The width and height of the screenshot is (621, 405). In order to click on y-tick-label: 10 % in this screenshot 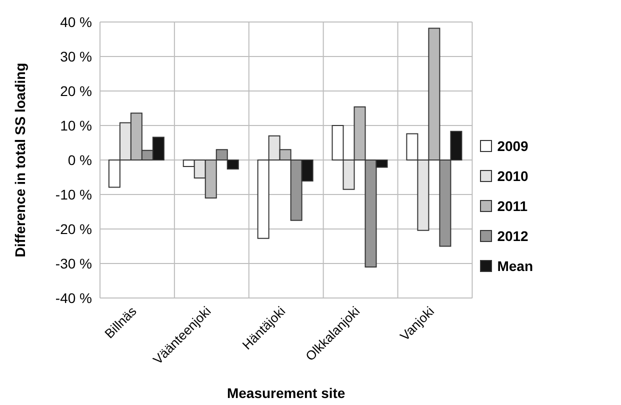, I will do `click(76, 125)`.